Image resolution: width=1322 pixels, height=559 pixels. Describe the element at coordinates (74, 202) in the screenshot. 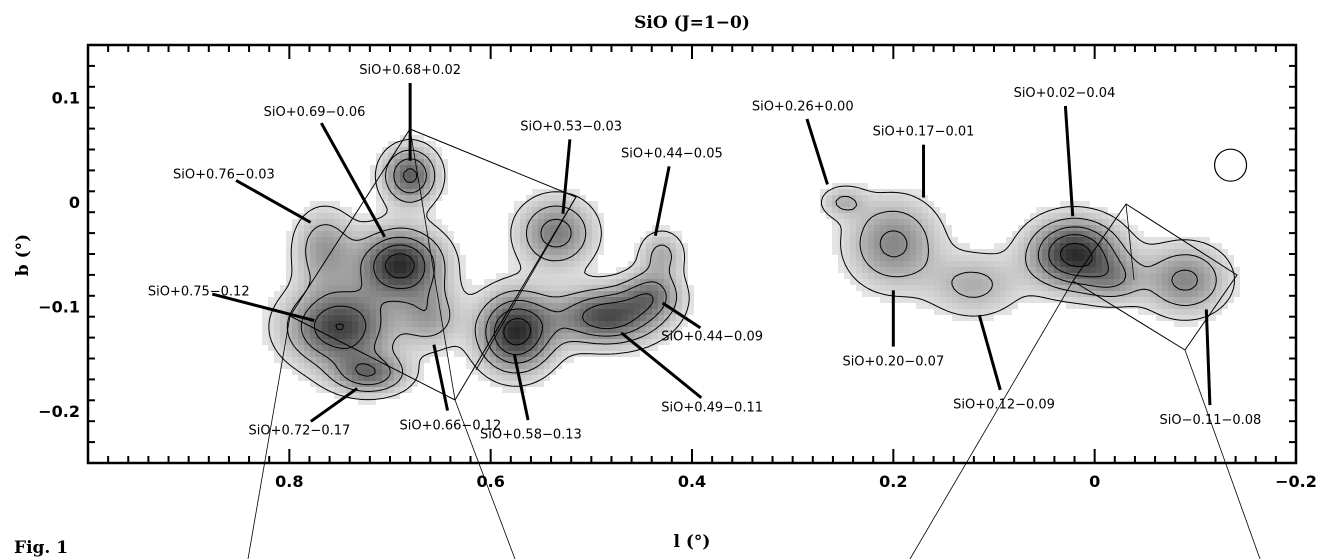

I see `y-tick-label: 0` at that location.